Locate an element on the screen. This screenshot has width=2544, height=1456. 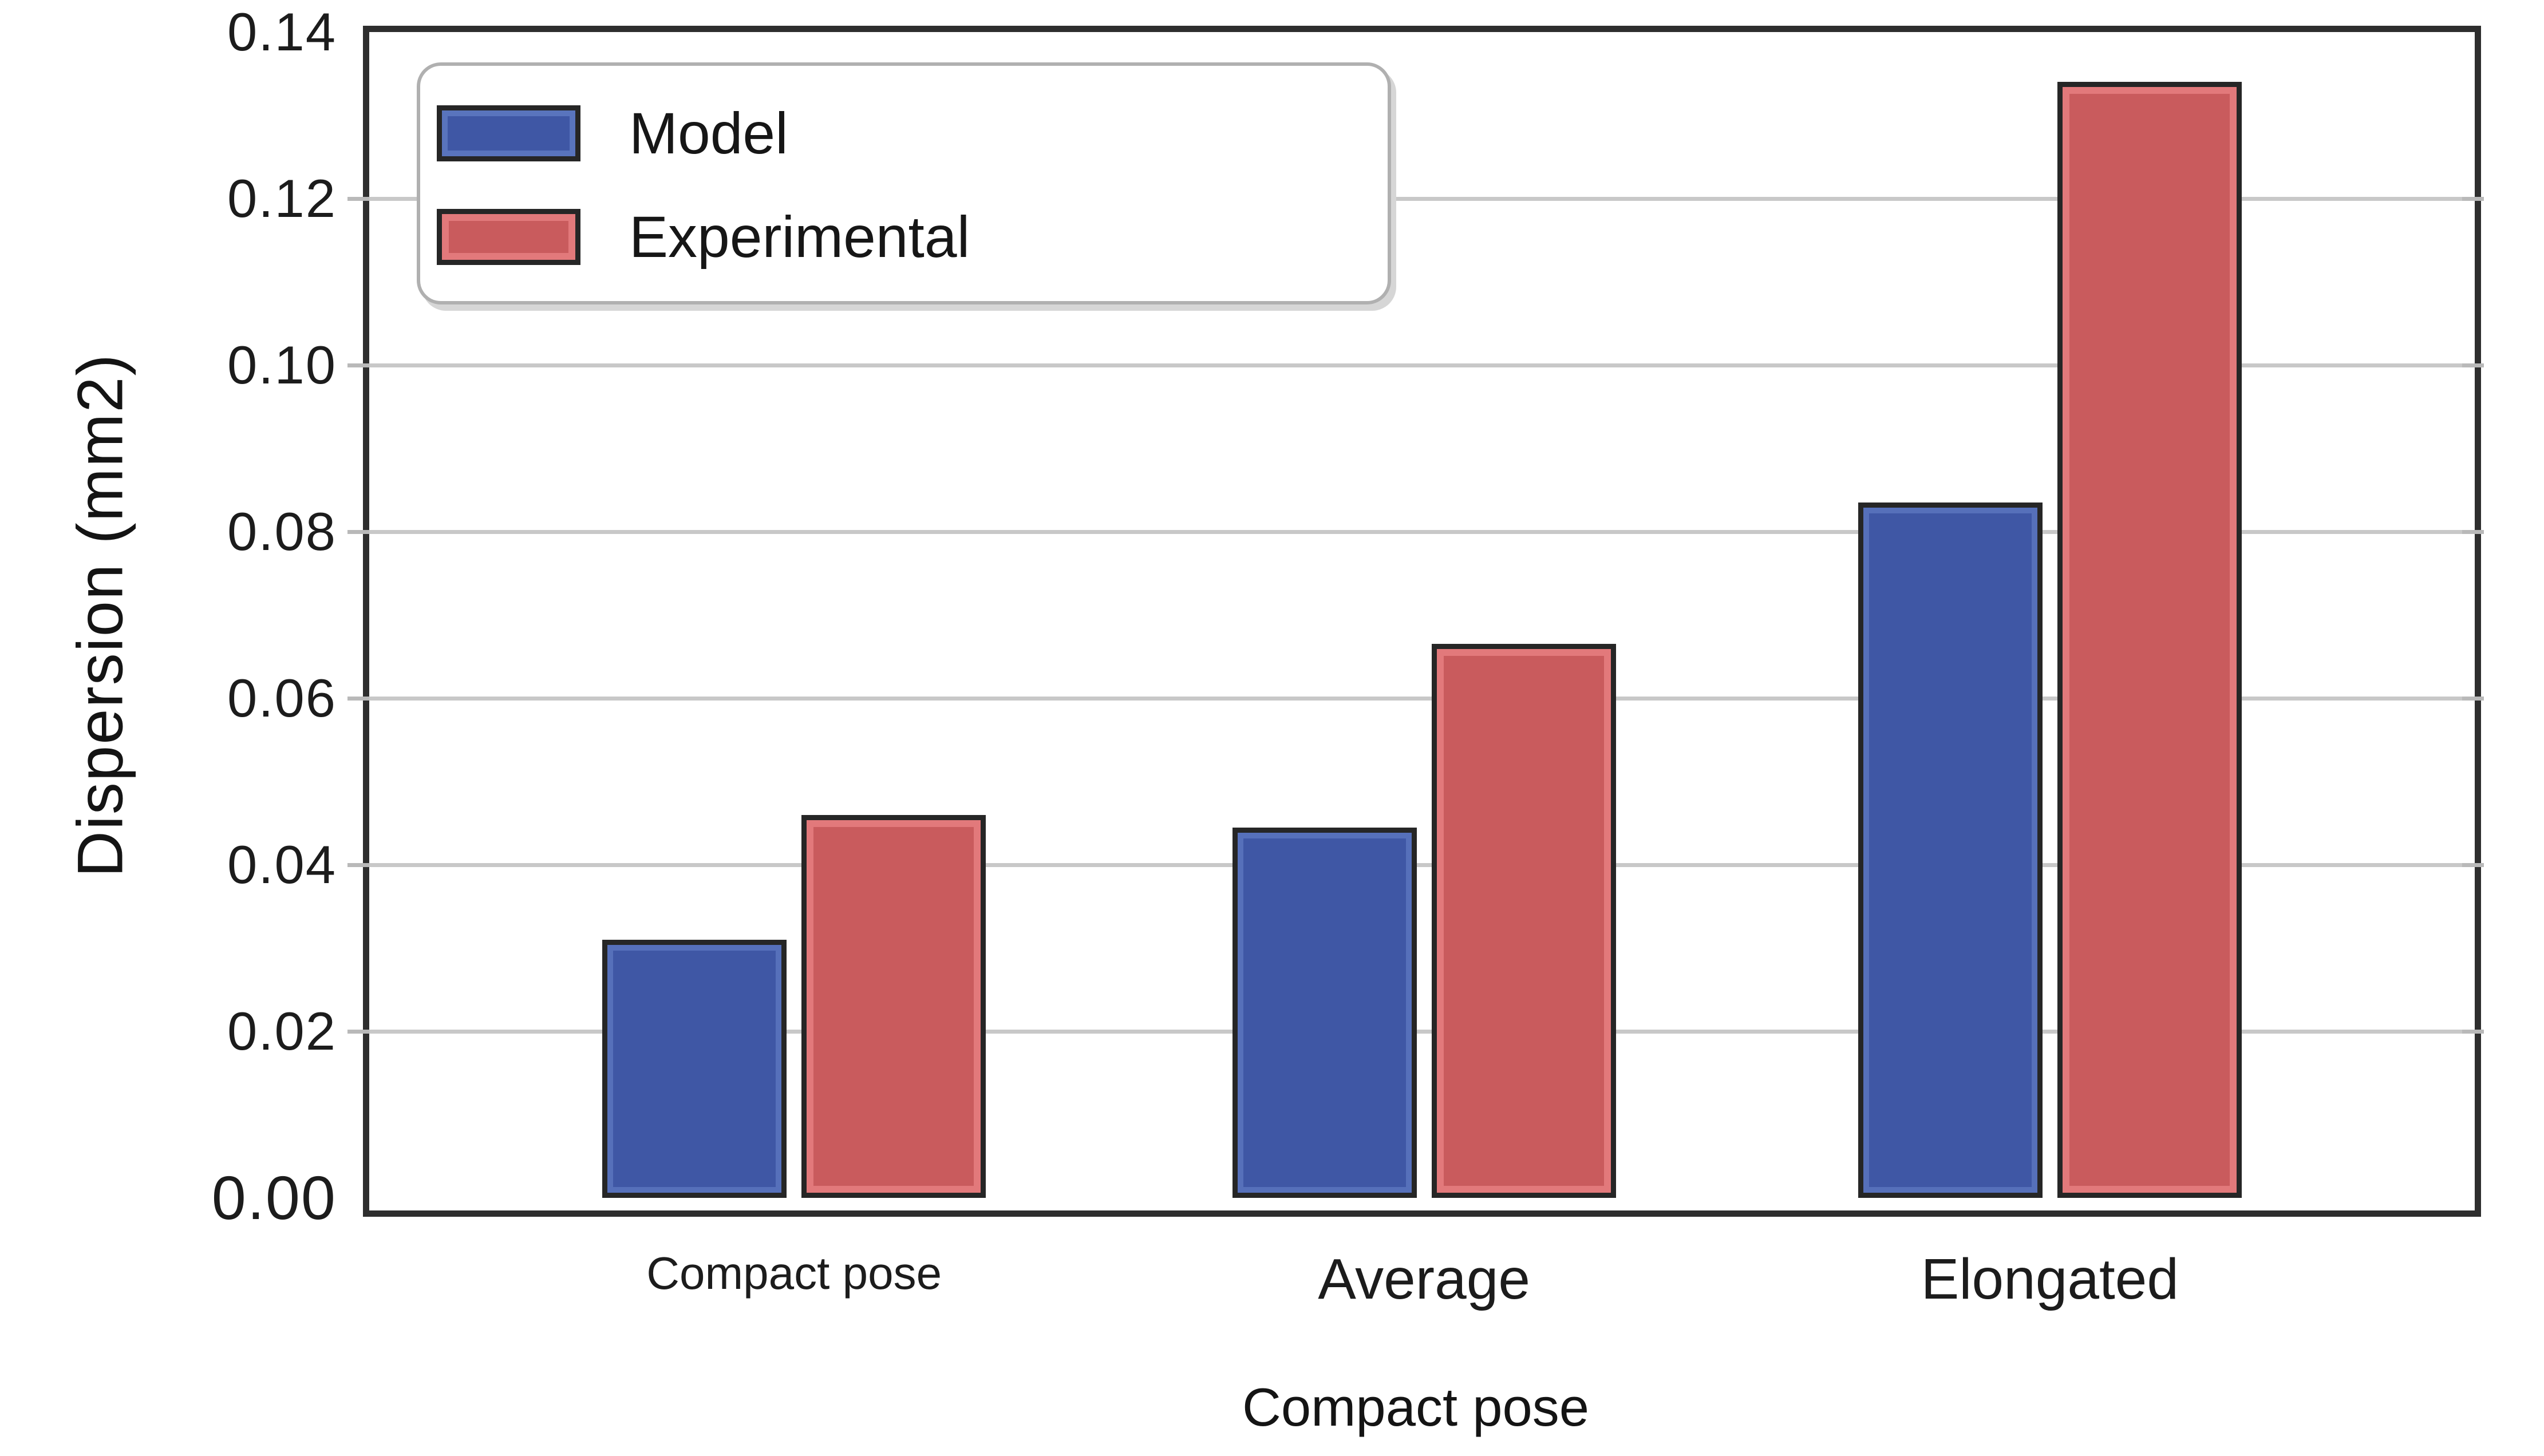
gridline-0.08 is located at coordinates (1415, 532).